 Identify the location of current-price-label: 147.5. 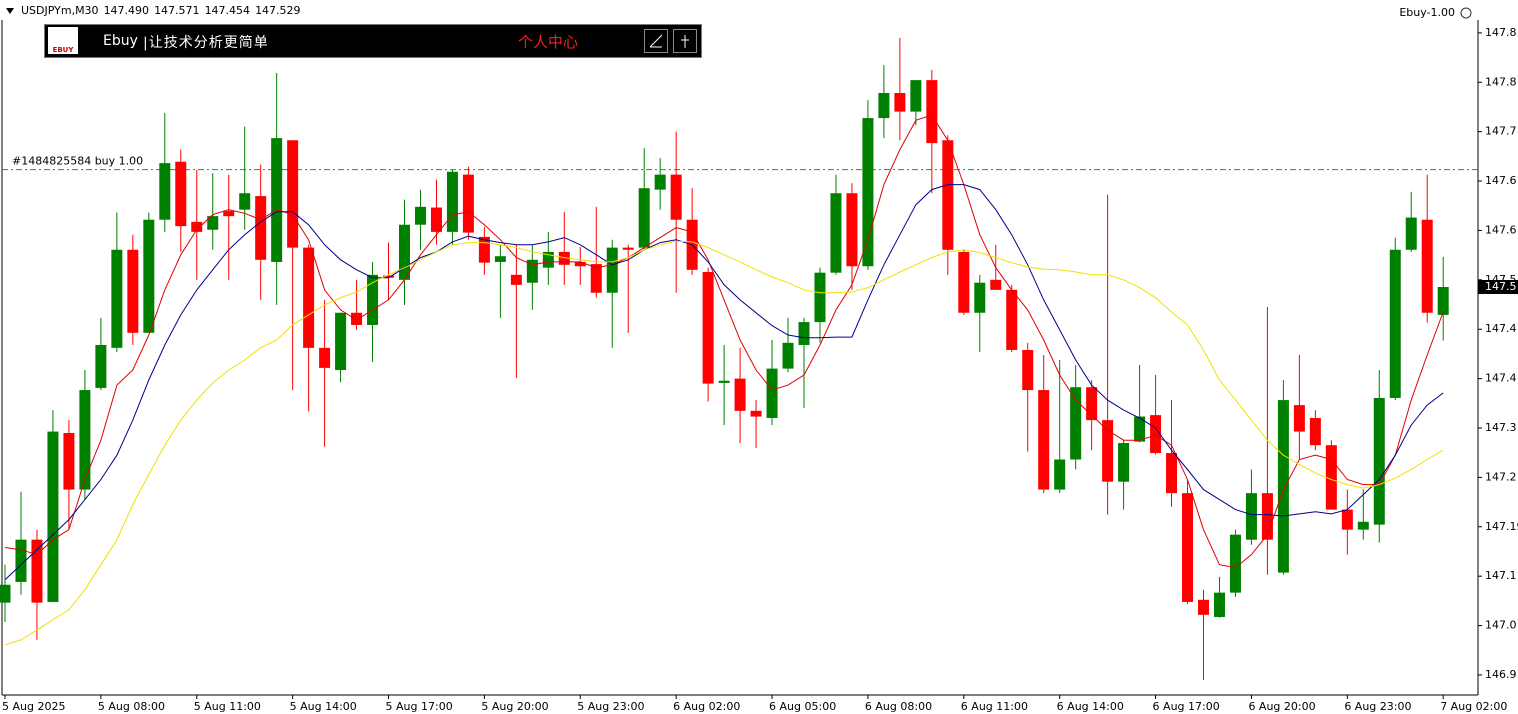
(1501, 286).